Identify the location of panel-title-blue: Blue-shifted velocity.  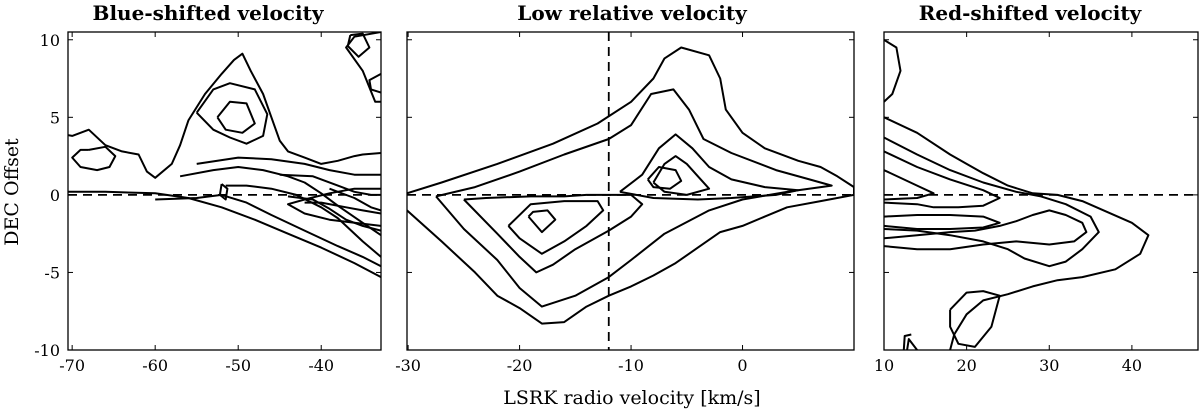
(209, 13).